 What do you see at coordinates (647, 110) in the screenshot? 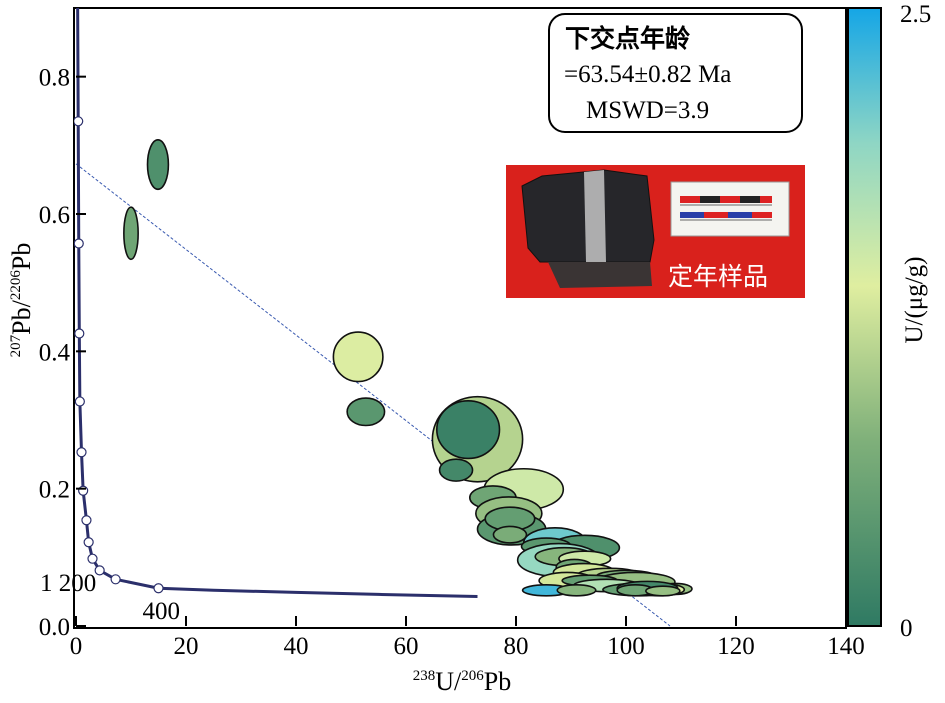
I see `annotation-mswd: MSWD=3.9` at bounding box center [647, 110].